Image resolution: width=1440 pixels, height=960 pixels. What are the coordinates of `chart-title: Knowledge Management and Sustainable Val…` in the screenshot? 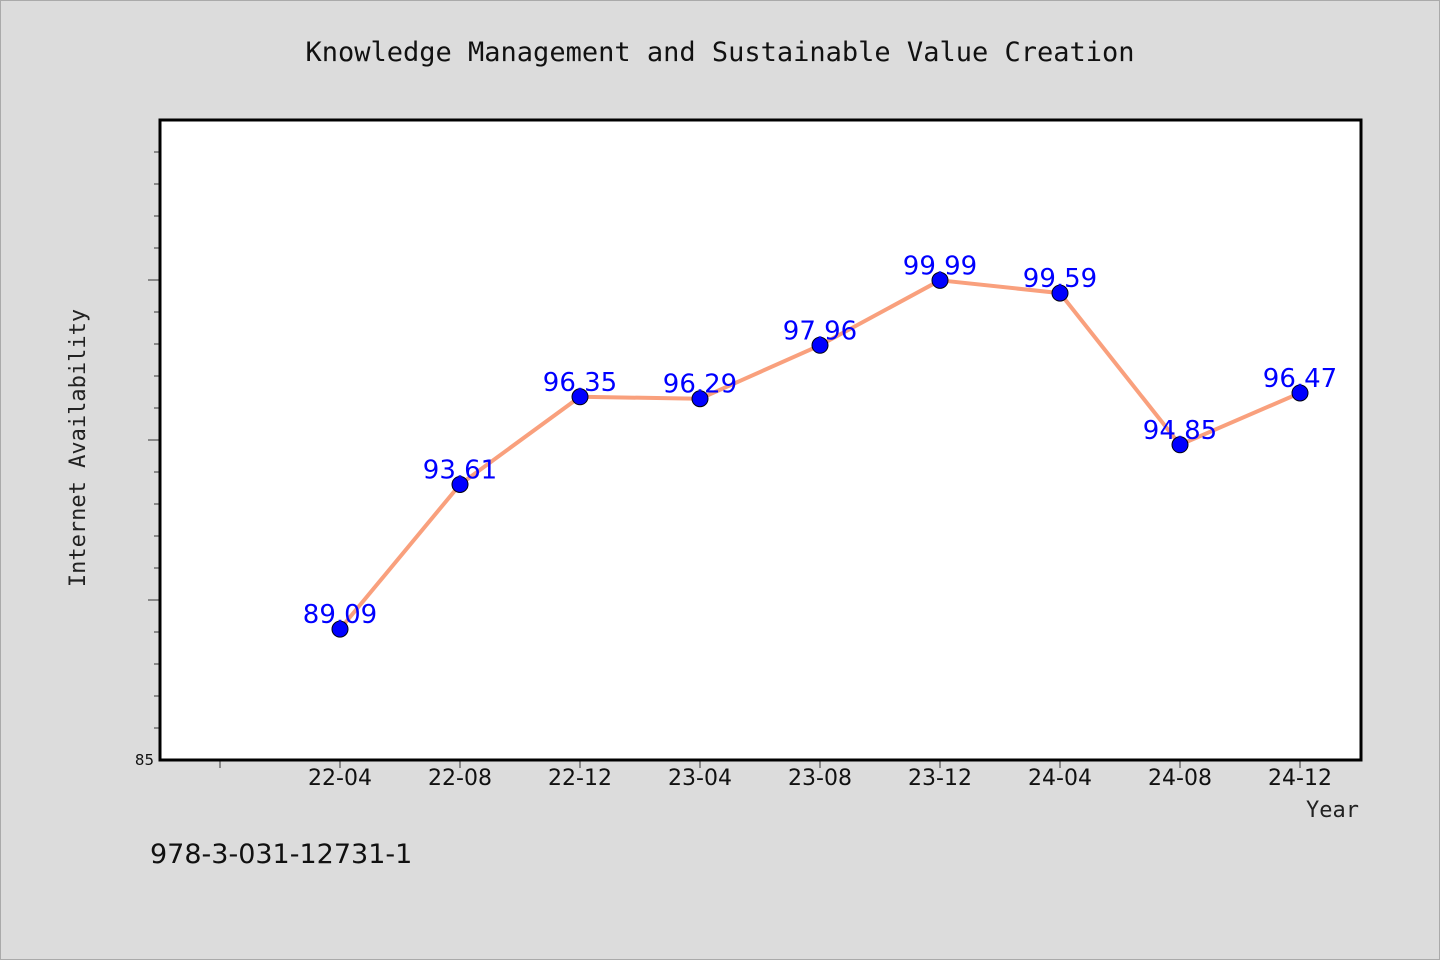 It's located at (719, 52).